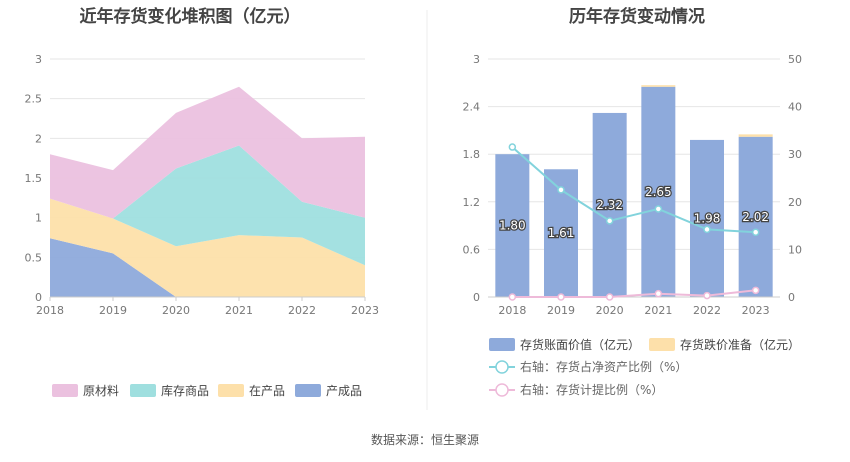 The width and height of the screenshot is (850, 462). Describe the element at coordinates (38, 59) in the screenshot. I see `y-tick-label: 3` at that location.